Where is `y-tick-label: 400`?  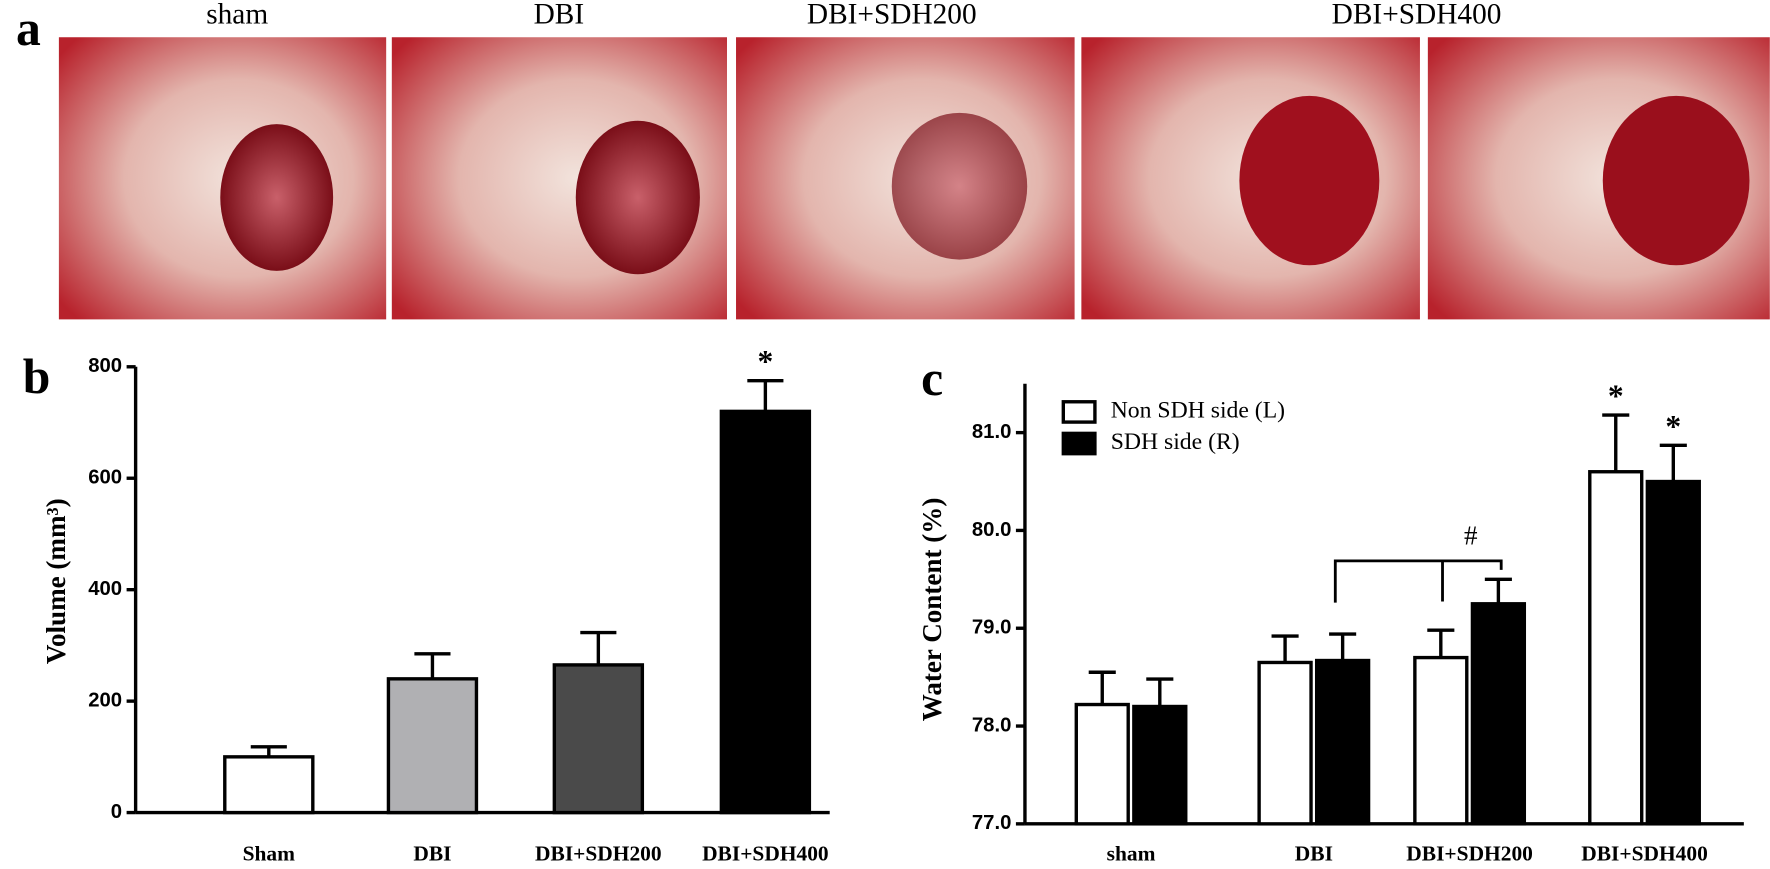
y-tick-label: 400 is located at coordinates (105, 589).